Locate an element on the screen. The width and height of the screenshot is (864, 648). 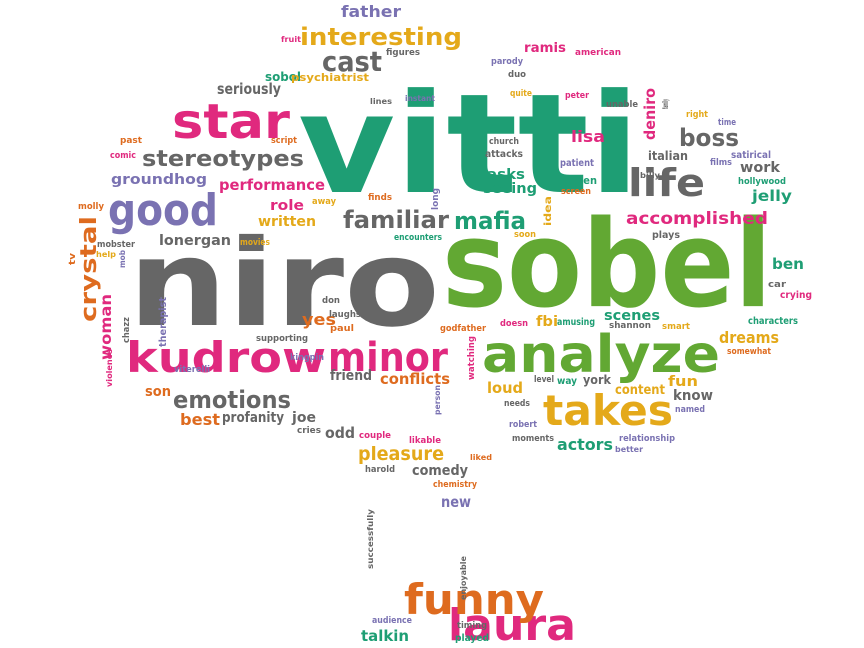
cloud-word-parody: parody is located at coordinates (507, 62).